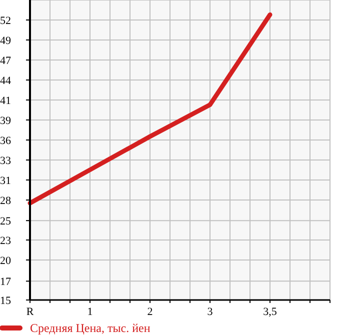  Describe the element at coordinates (5, 20) in the screenshot. I see `y-tick-label: 52` at that location.